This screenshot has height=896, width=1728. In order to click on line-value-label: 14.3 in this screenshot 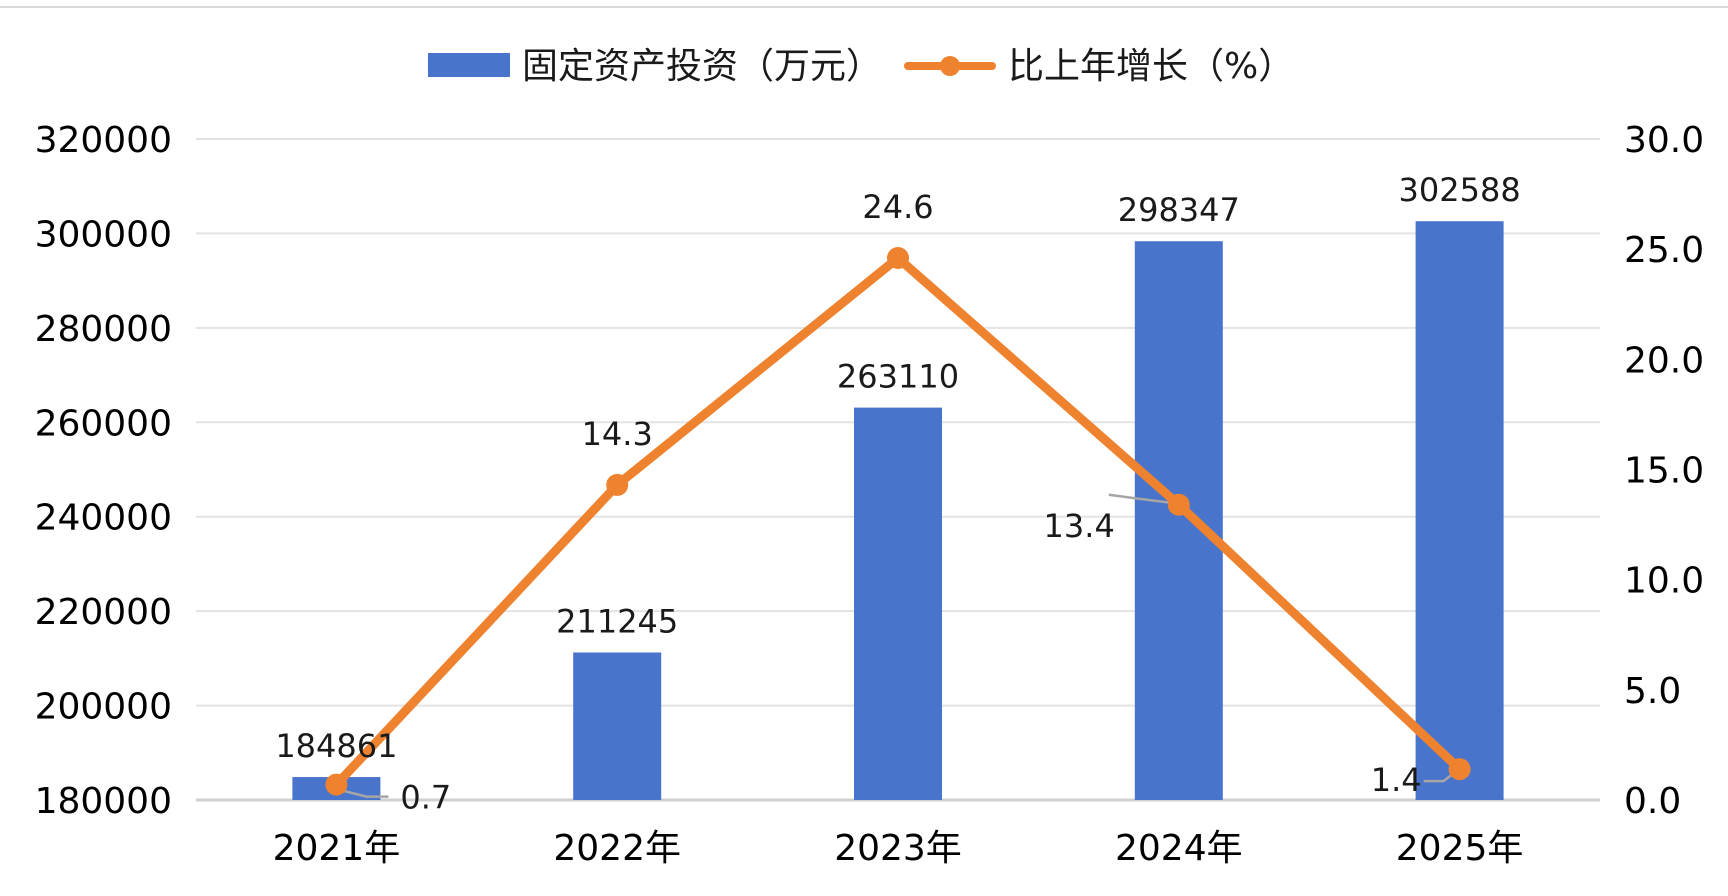, I will do `click(617, 434)`.